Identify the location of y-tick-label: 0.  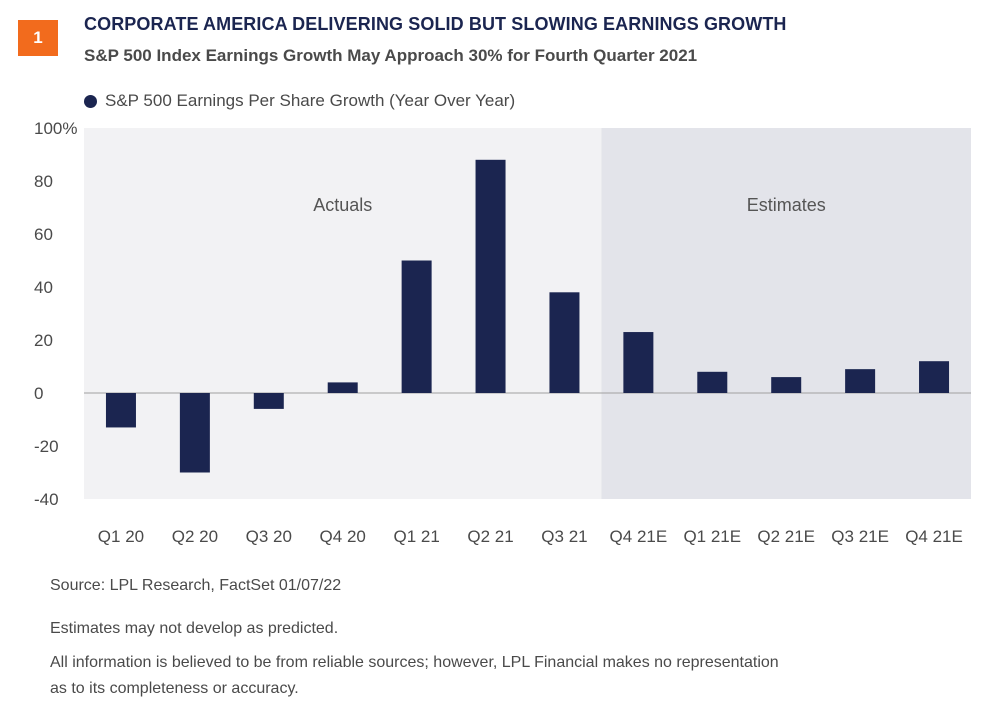
(38, 393).